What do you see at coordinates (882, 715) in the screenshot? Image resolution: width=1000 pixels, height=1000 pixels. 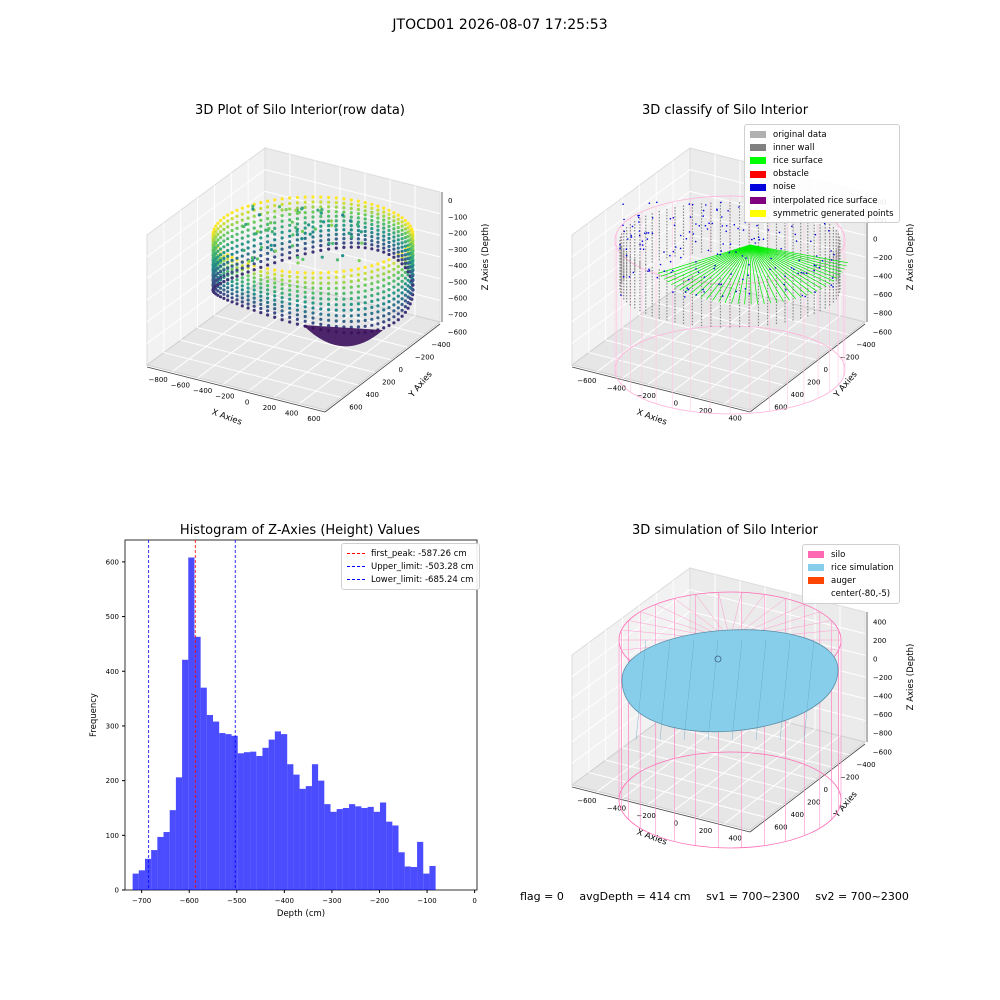 I see `simulation-z-tick-label: −600` at bounding box center [882, 715].